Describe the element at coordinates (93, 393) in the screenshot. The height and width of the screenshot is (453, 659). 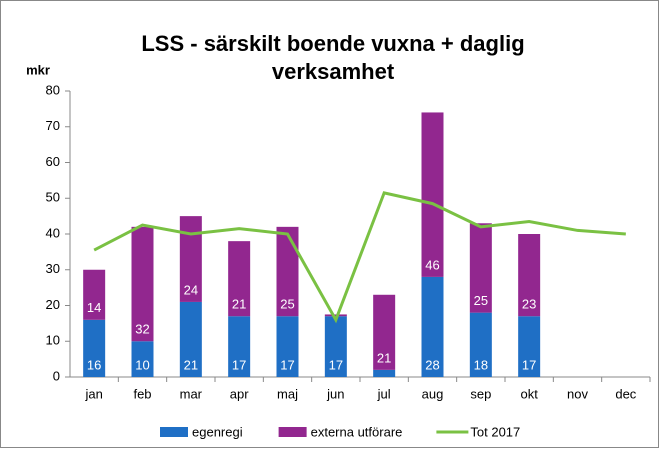
I see `x-tick-label: jan` at that location.